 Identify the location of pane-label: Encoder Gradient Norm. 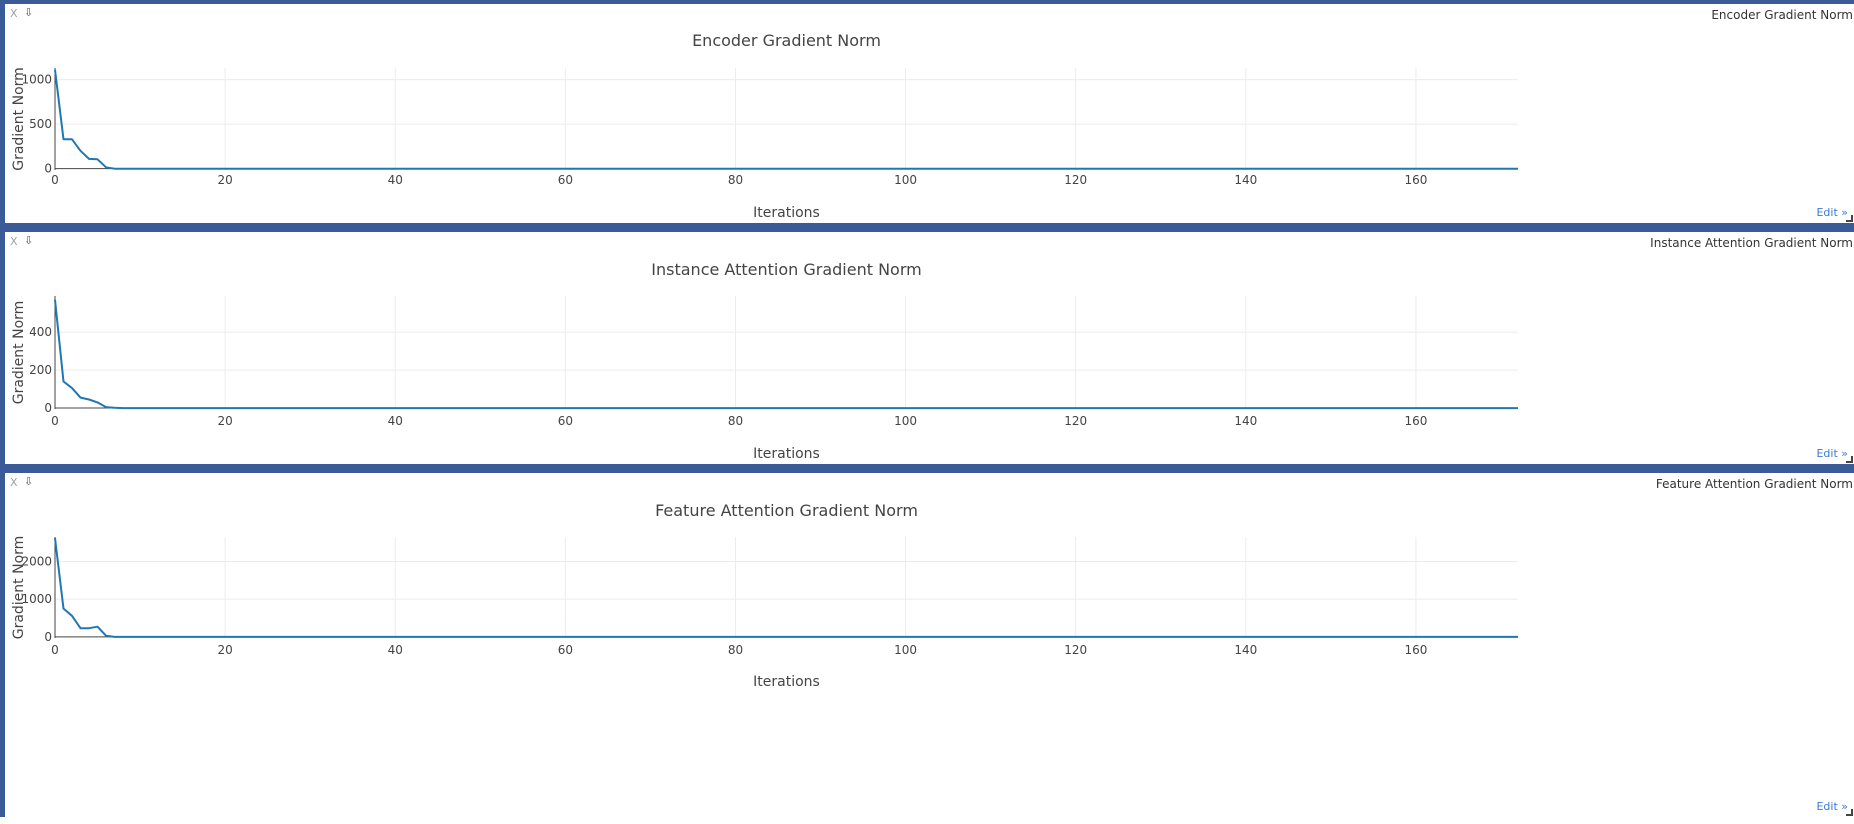
(1782, 15).